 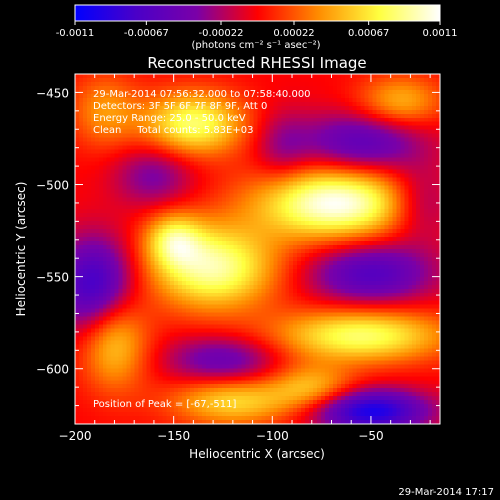 What do you see at coordinates (75, 436) in the screenshot?
I see `x-tick-label: −200` at bounding box center [75, 436].